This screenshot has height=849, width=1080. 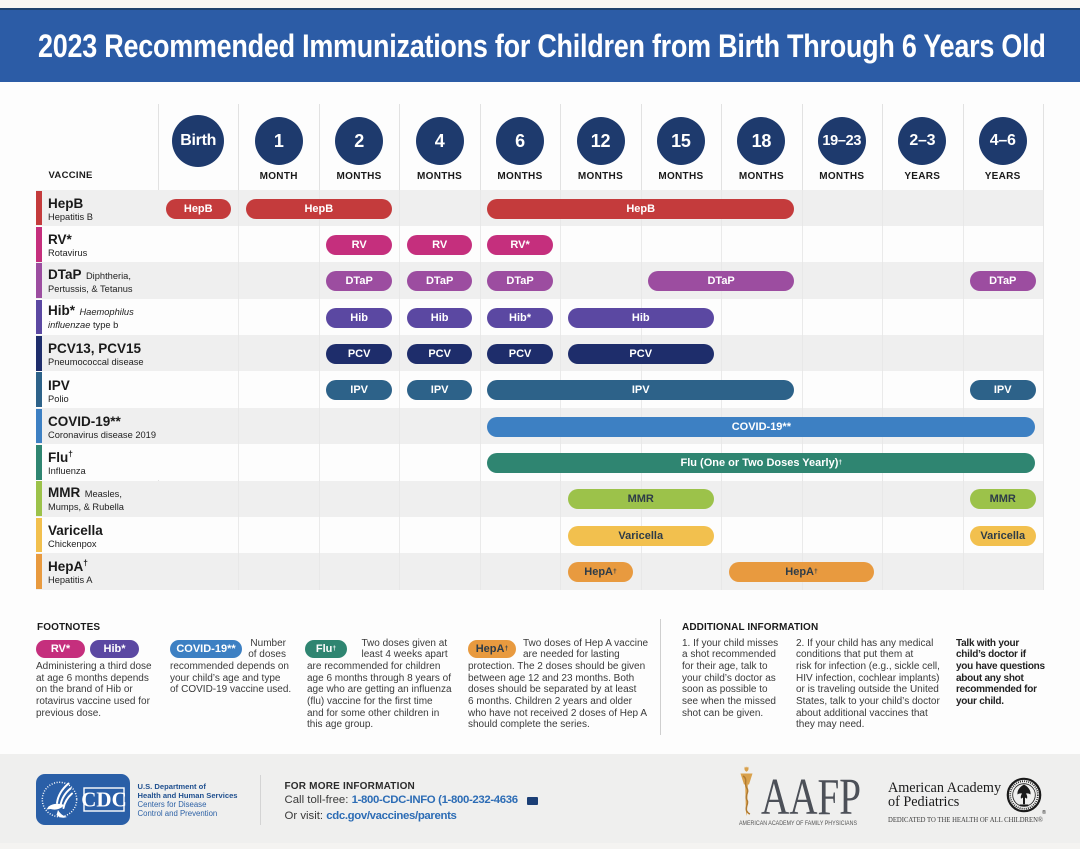 What do you see at coordinates (965, 819) in the screenshot?
I see `svg-text:DEDICATED TO THE HEALTH OF ALL: DEDICATED TO THE HEALTH OF ALL CHILDREN®` at bounding box center [965, 819].